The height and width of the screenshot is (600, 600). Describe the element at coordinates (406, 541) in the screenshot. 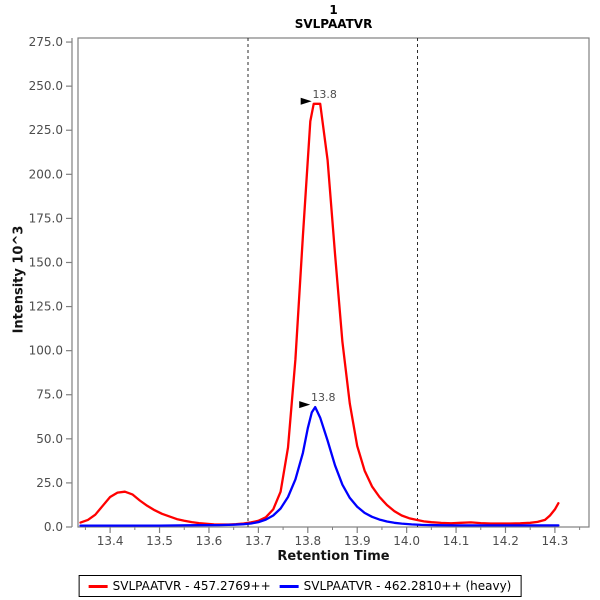

I see `x-tick-label: 14.0` at that location.